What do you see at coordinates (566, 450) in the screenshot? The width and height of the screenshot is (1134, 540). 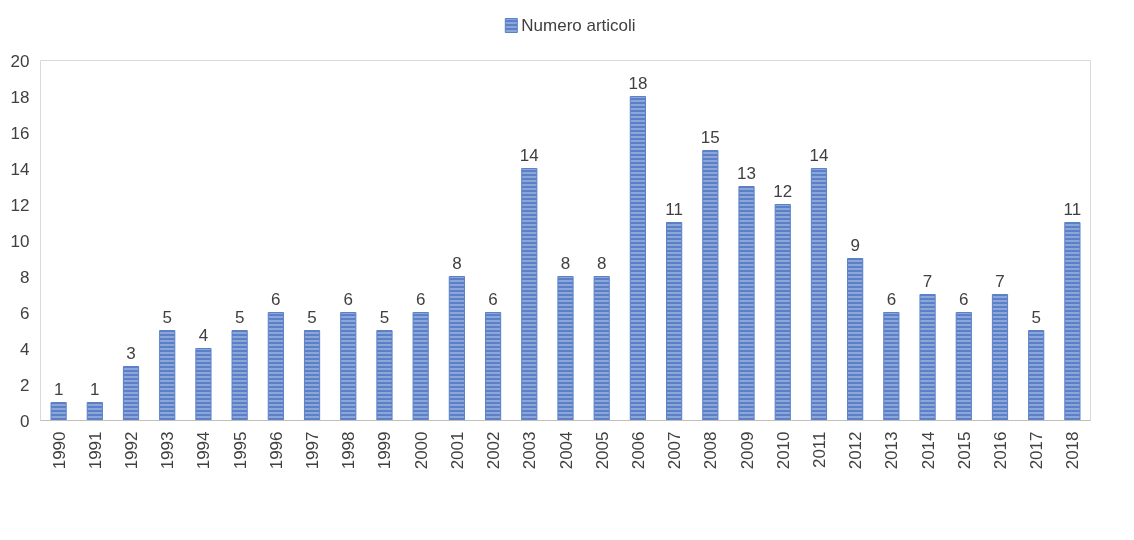 I see `x-tick-label: 2004` at bounding box center [566, 450].